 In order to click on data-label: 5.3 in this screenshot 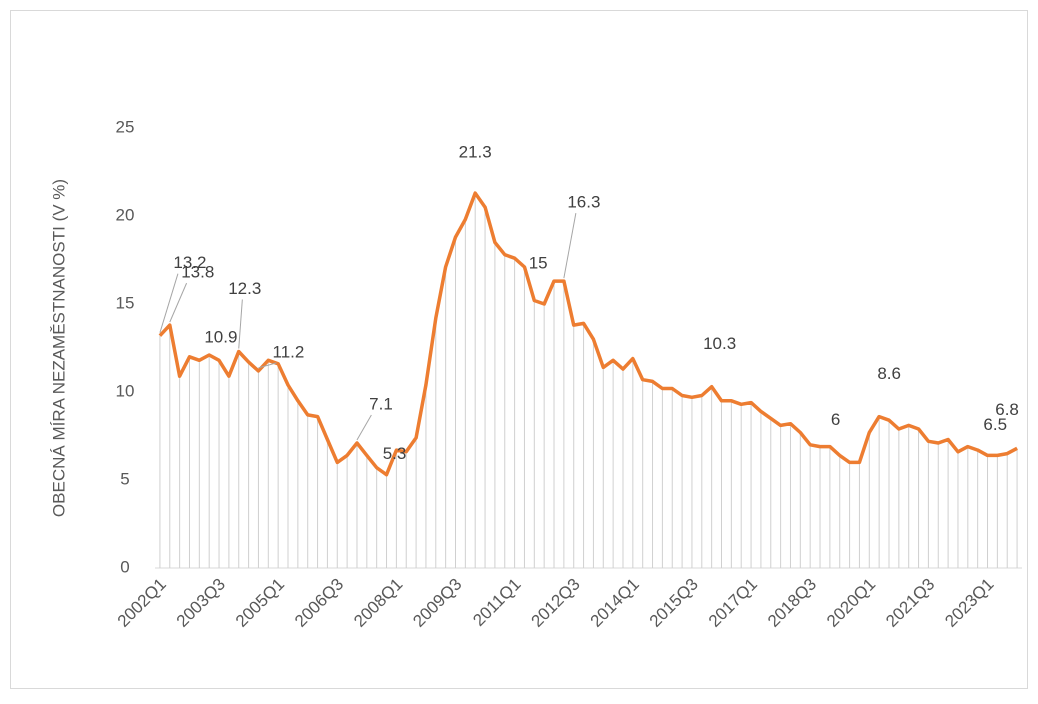, I will do `click(395, 453)`.